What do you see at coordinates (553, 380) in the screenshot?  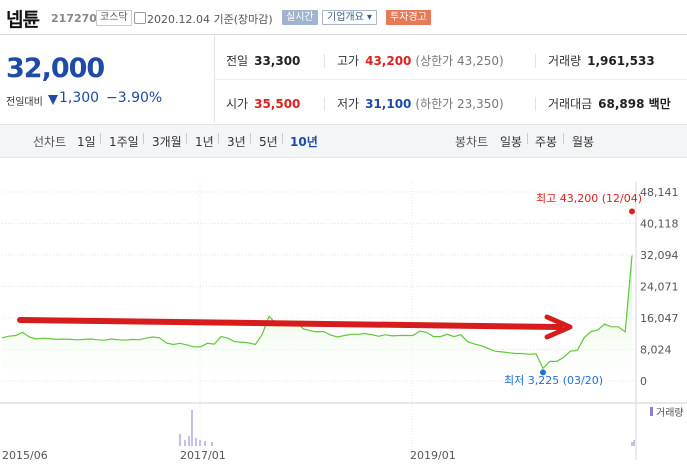 I see `low-annotation: 최저 3,225 (03/20)` at bounding box center [553, 380].